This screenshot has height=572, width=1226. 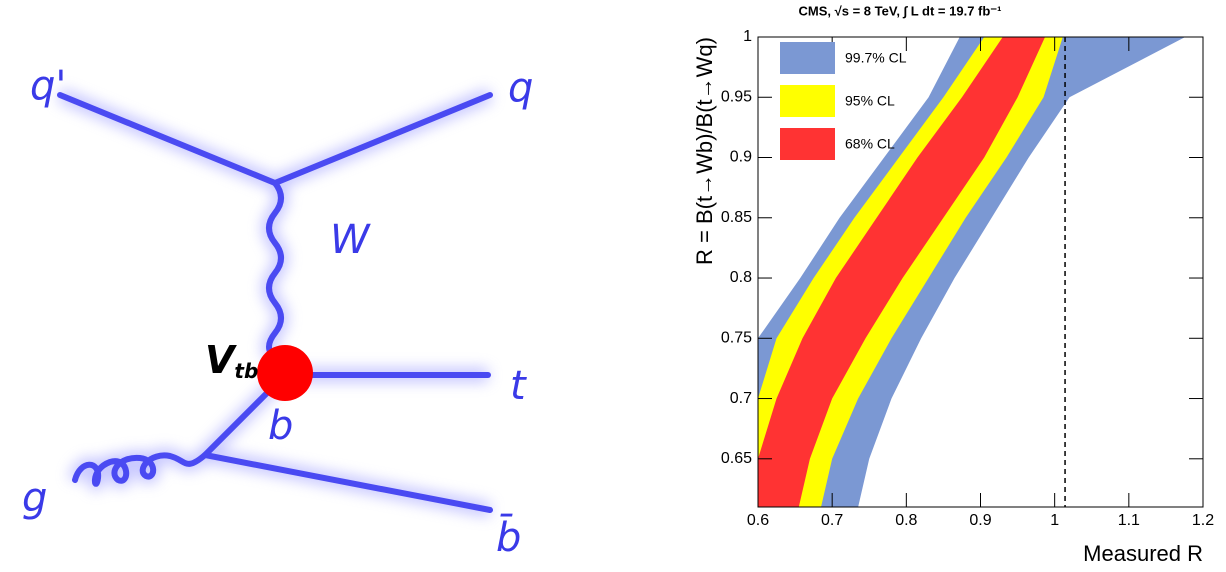 What do you see at coordinates (275, 270) in the screenshot?
I see `w-boson` at bounding box center [275, 270].